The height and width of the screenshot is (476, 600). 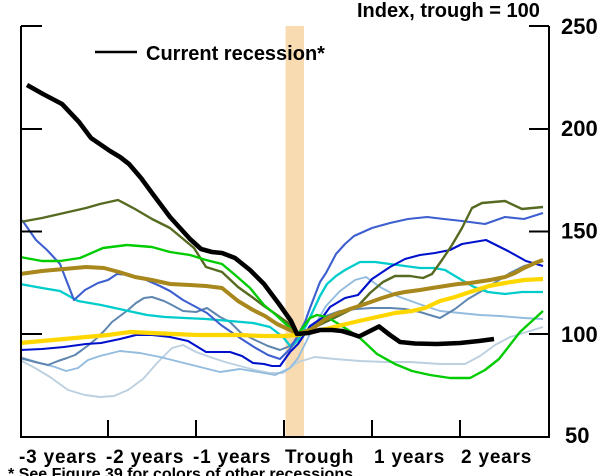 What do you see at coordinates (448, 11) in the screenshot?
I see `svg-text: Index, trough = 100` at bounding box center [448, 11].